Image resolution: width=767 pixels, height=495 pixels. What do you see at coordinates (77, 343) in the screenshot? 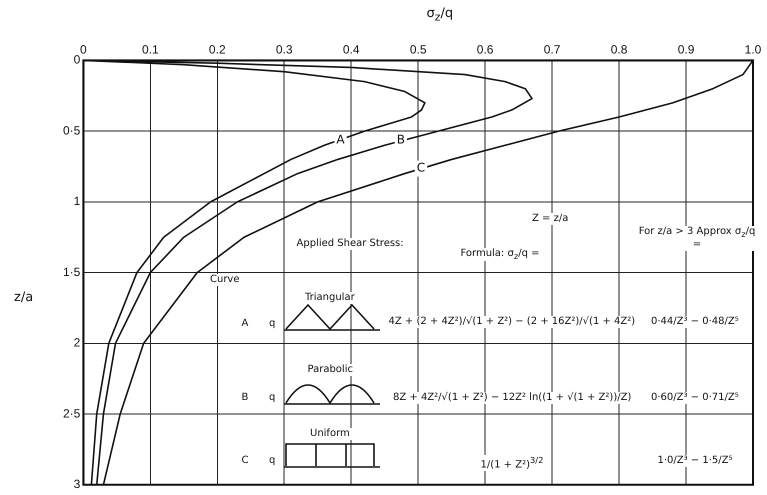
I see `y-tick-label: 2` at bounding box center [77, 343].